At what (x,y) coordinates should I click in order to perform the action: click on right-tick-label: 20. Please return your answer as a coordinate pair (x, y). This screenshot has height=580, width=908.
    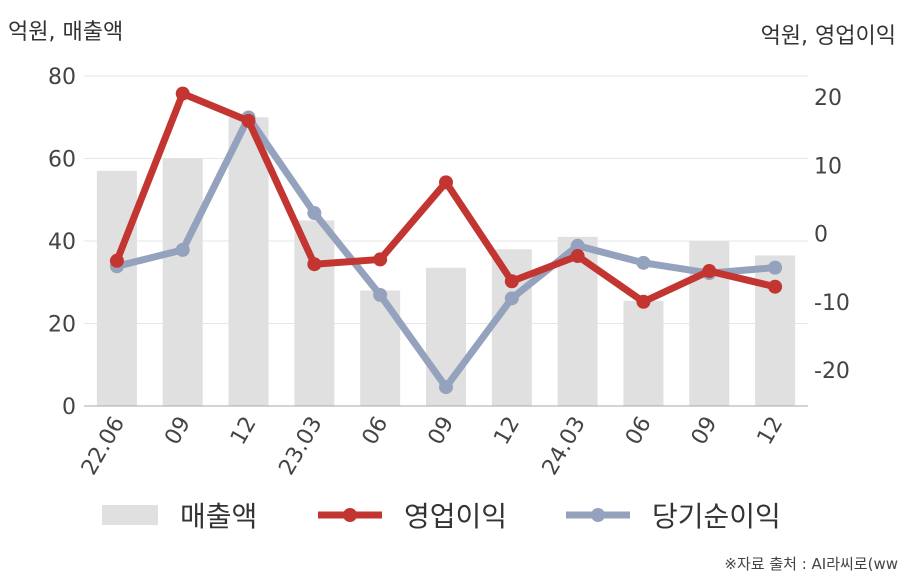
    Looking at the image, I should click on (828, 98).